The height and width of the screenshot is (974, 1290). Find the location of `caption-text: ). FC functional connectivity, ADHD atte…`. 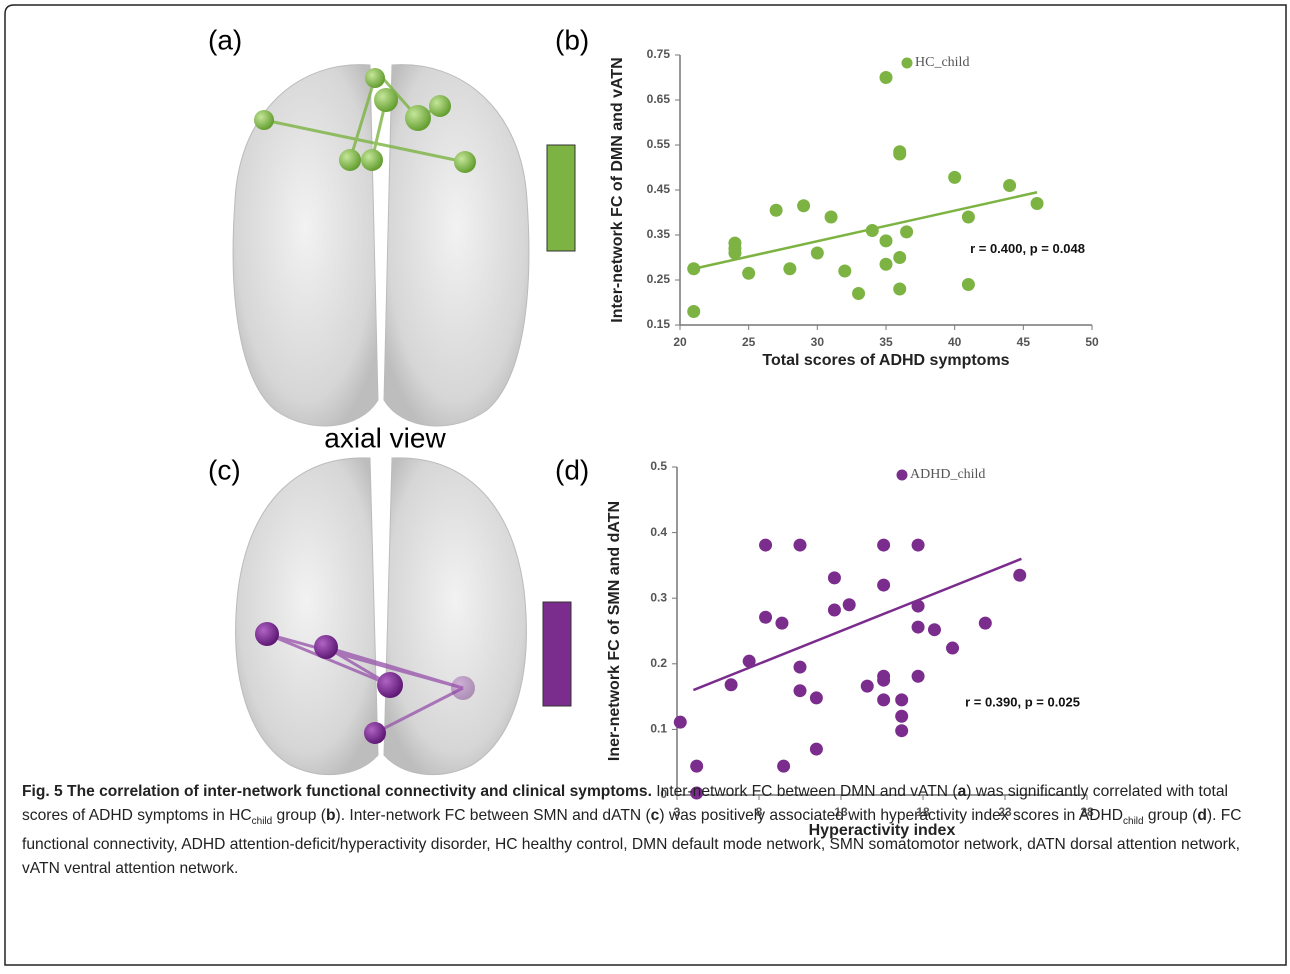

caption-text: ). FC functional connectivity, ADHD atte… is located at coordinates (632, 841).